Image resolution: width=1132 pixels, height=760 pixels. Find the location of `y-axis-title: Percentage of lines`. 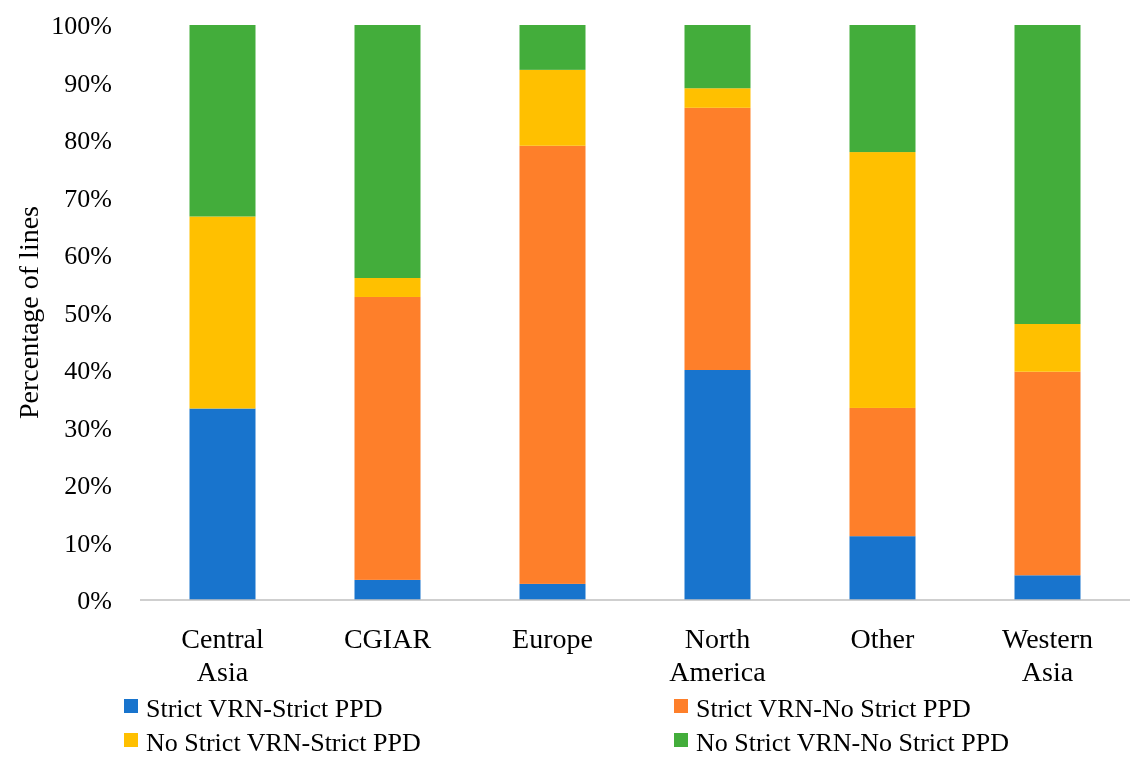

y-axis-title: Percentage of lines is located at coordinates (28, 312).